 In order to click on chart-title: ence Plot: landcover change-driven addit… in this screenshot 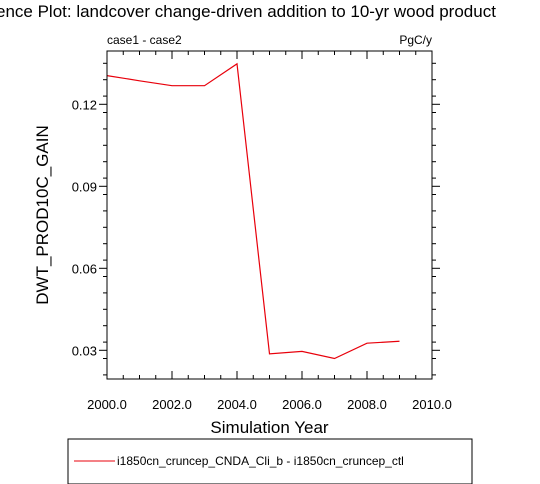, I will do `click(248, 11)`.